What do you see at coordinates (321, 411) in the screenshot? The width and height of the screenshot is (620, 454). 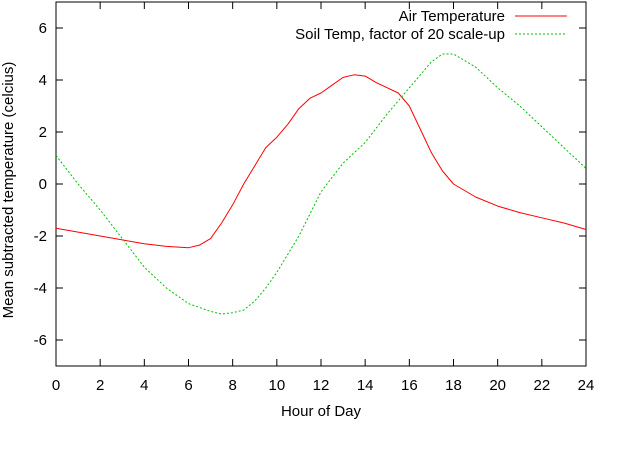 I see `x-axis-title: Hour of Day` at bounding box center [321, 411].